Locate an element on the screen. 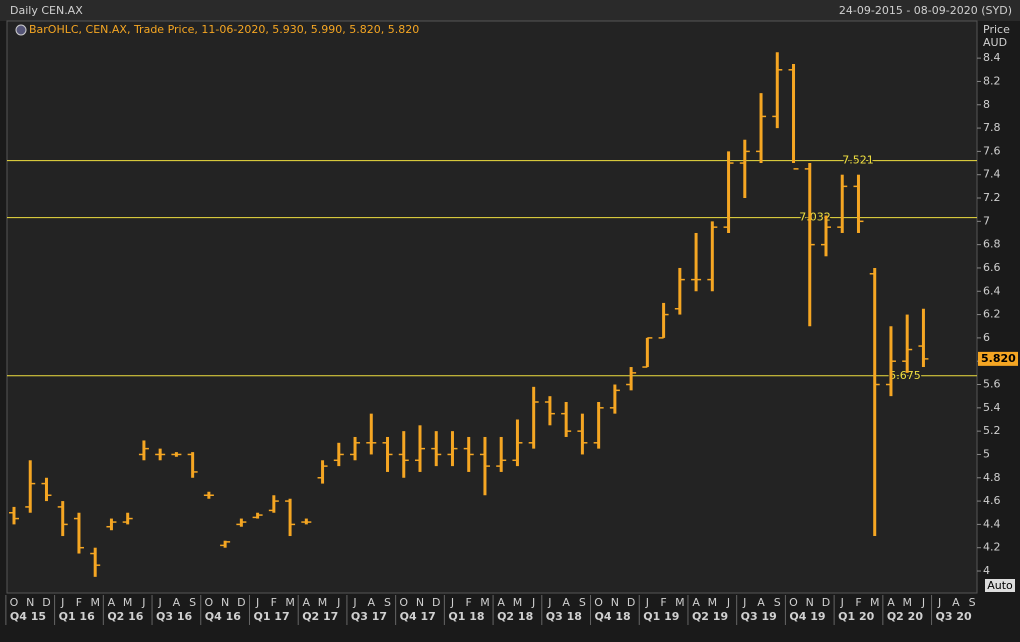 This screenshot has width=1020, height=642. y-tick-label: 6 is located at coordinates (986, 337).